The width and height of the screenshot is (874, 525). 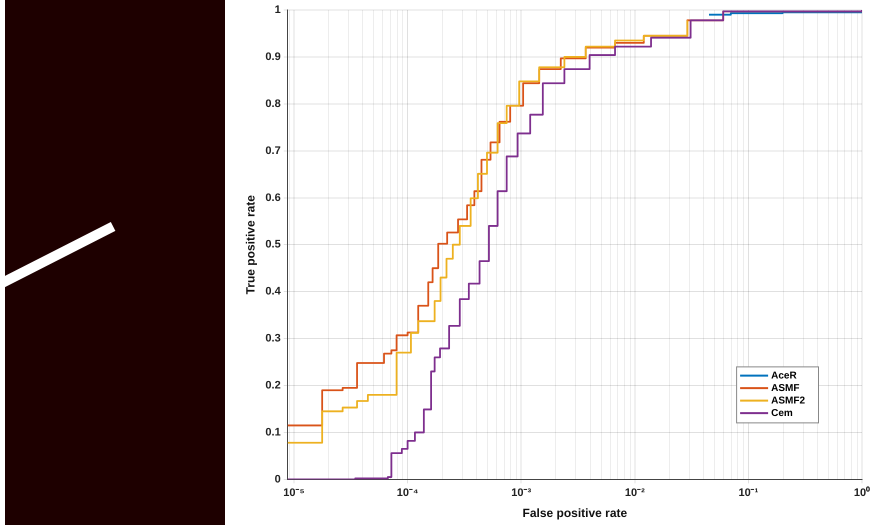 I want to click on legend-label: AceR, so click(x=784, y=376).